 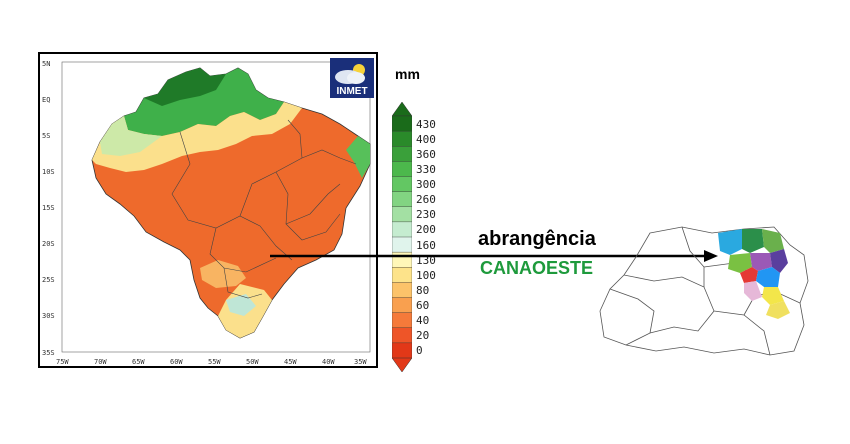 What do you see at coordinates (426, 275) in the screenshot?
I see `colorbar-label: 100` at bounding box center [426, 275].